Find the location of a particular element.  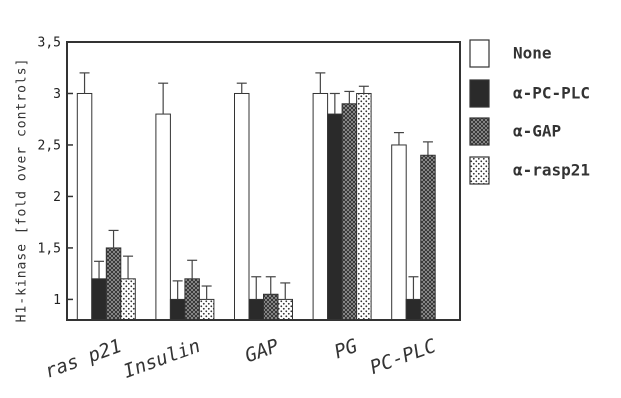

legend-label: α-rasp21 is located at coordinates (551, 170).